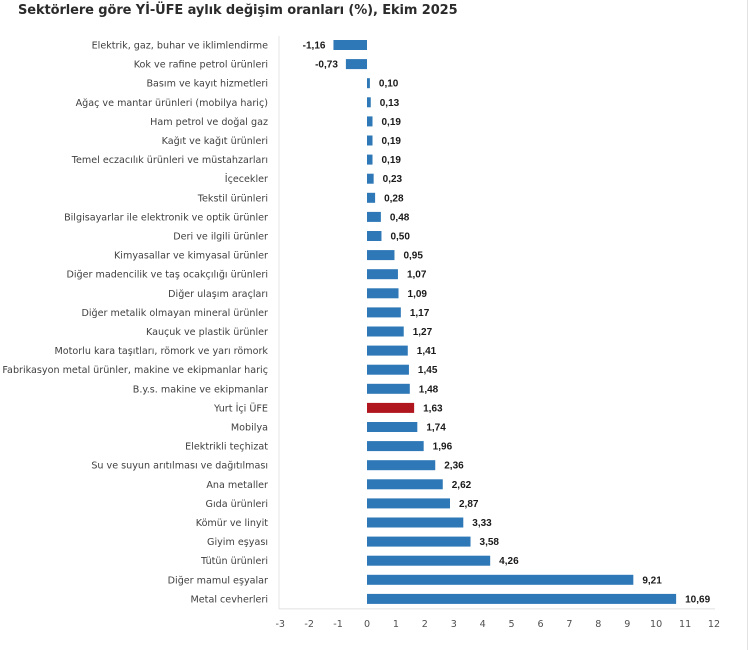 This screenshot has width=750, height=650. What do you see at coordinates (393, 179) in the screenshot?
I see `value-label: 0,23` at bounding box center [393, 179].